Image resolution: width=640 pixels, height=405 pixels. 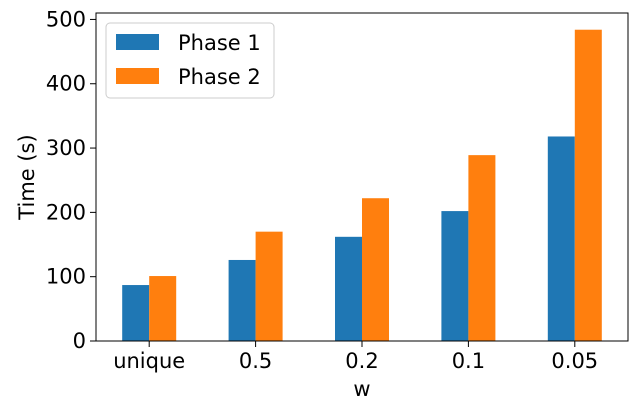 I want to click on x-axis-label: w, so click(x=361, y=388).